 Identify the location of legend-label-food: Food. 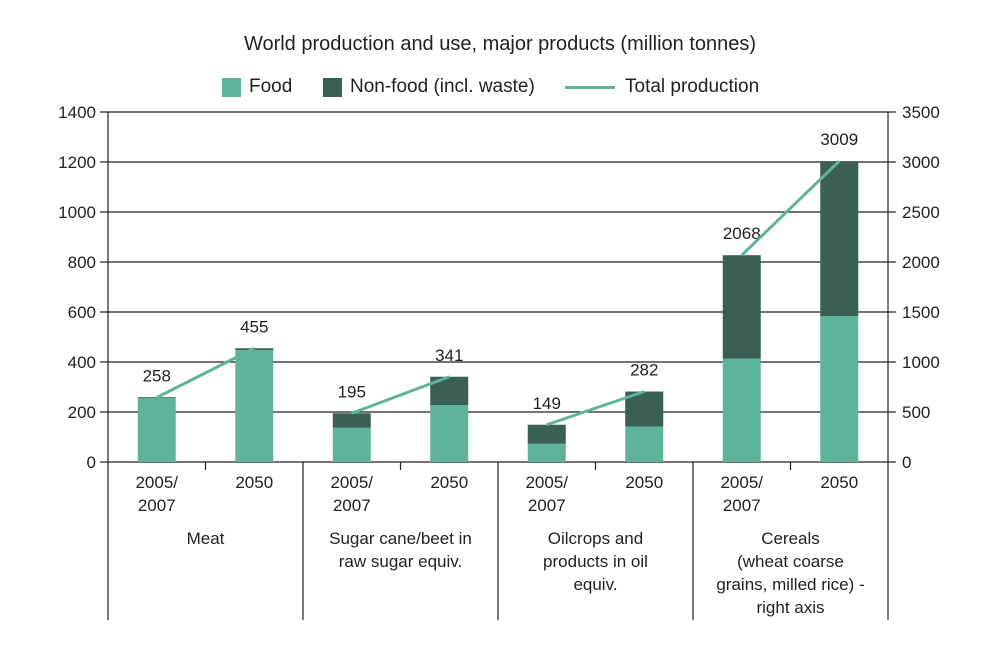
(271, 86).